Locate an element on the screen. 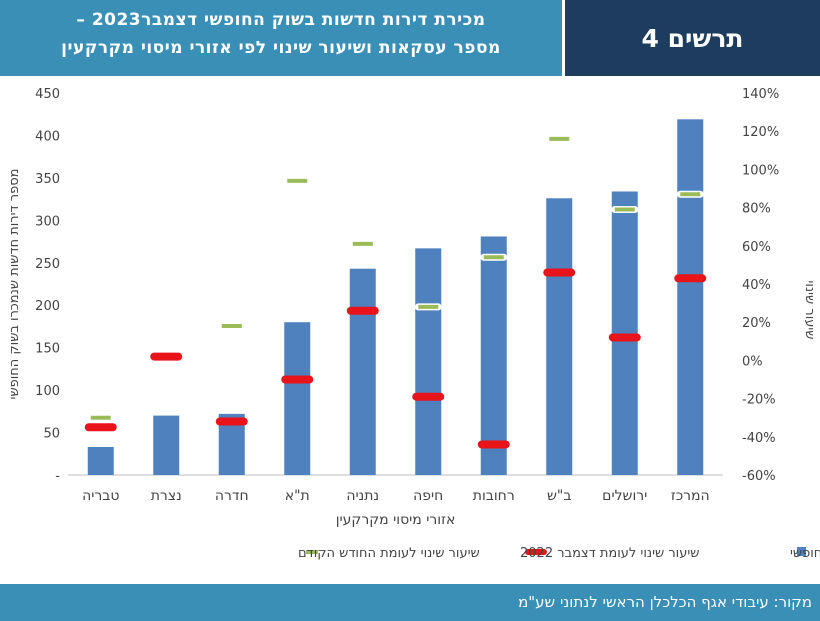  right-axis-tick-label: 0% is located at coordinates (752, 361).